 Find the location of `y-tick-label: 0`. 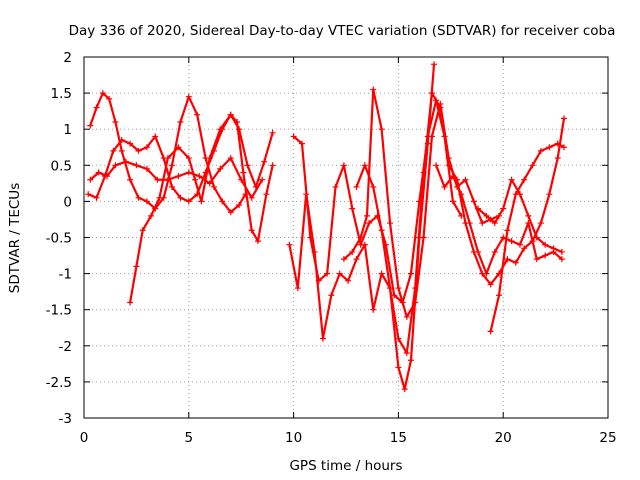

y-tick-label: 0 is located at coordinates (67, 202).